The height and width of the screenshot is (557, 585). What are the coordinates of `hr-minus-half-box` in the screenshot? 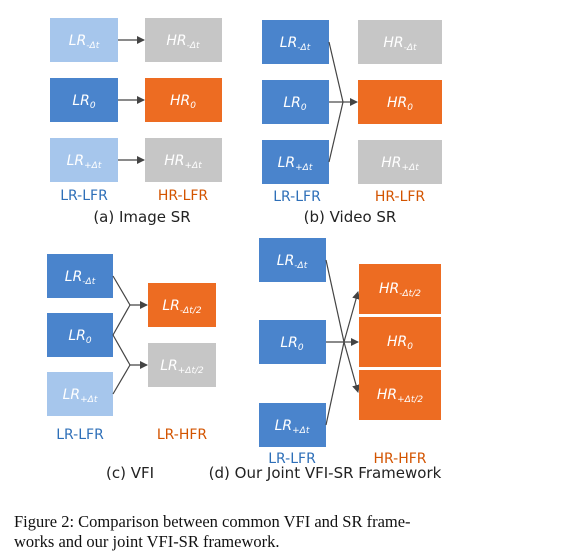 It's located at (400, 289).